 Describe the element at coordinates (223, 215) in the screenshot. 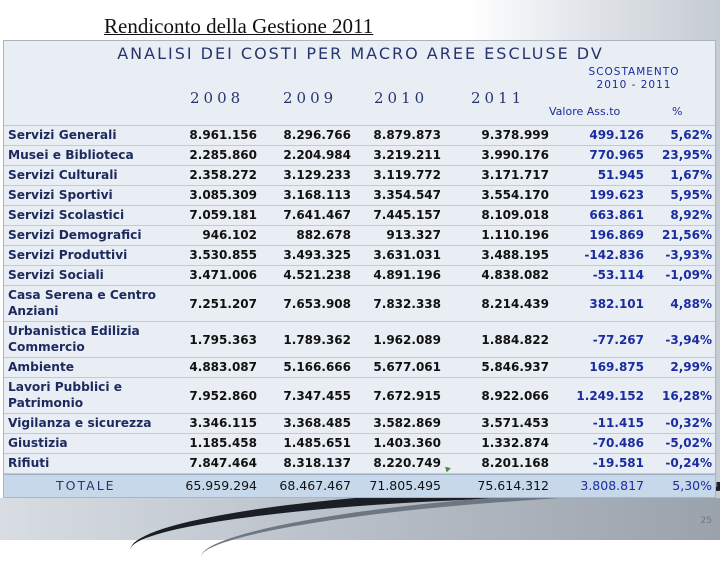

I see `value-2008: 7.059.181` at that location.